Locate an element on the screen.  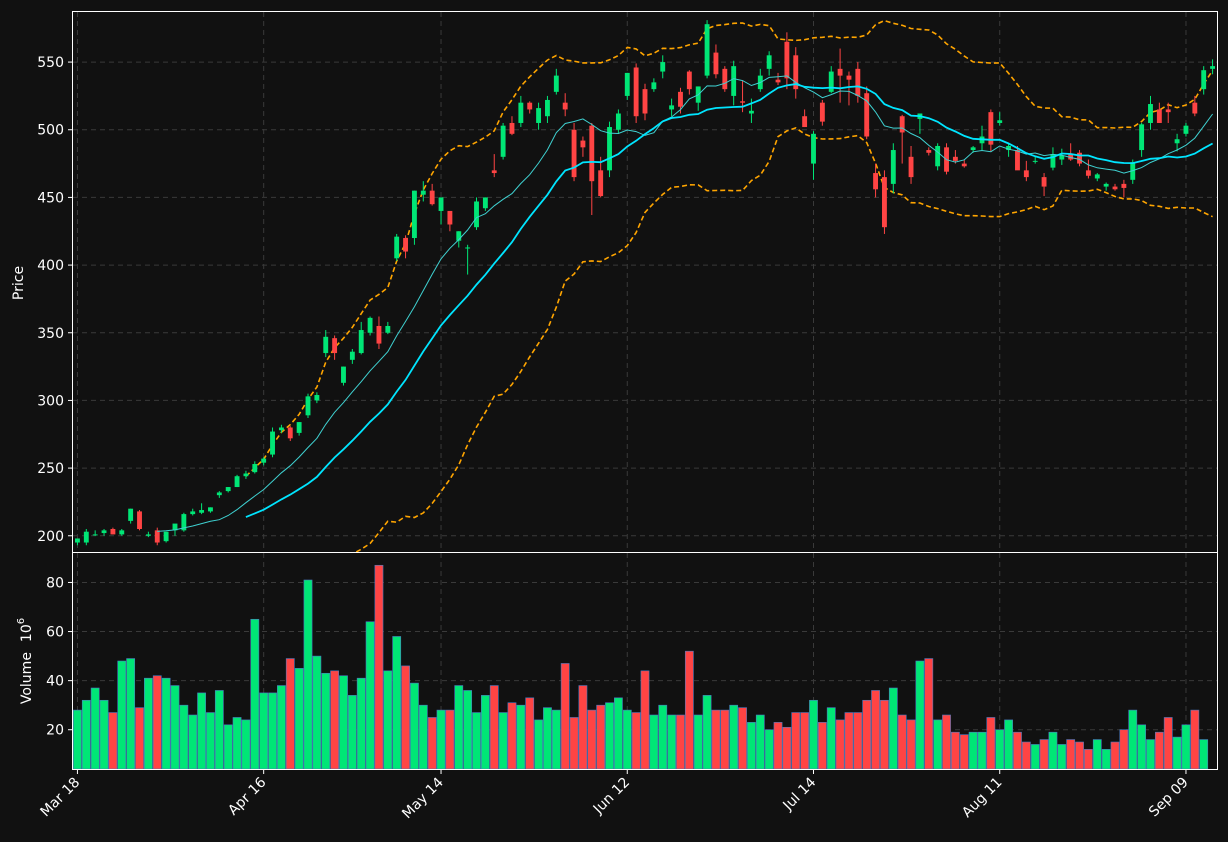
price-tick-label: 200 is located at coordinates (50, 537).